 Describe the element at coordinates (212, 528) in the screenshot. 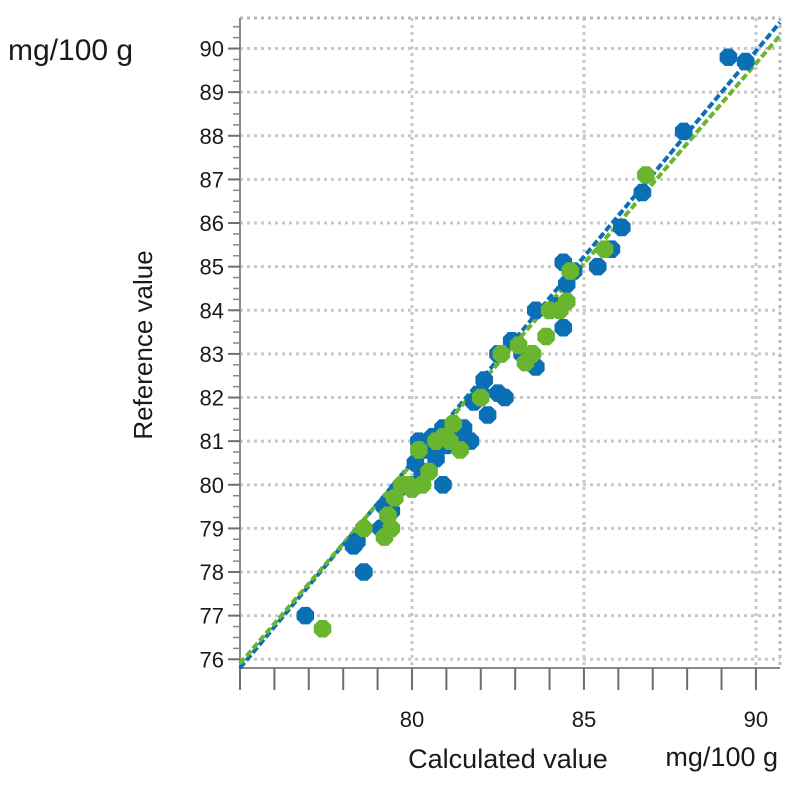

I see `y-tick-label: 79` at that location.